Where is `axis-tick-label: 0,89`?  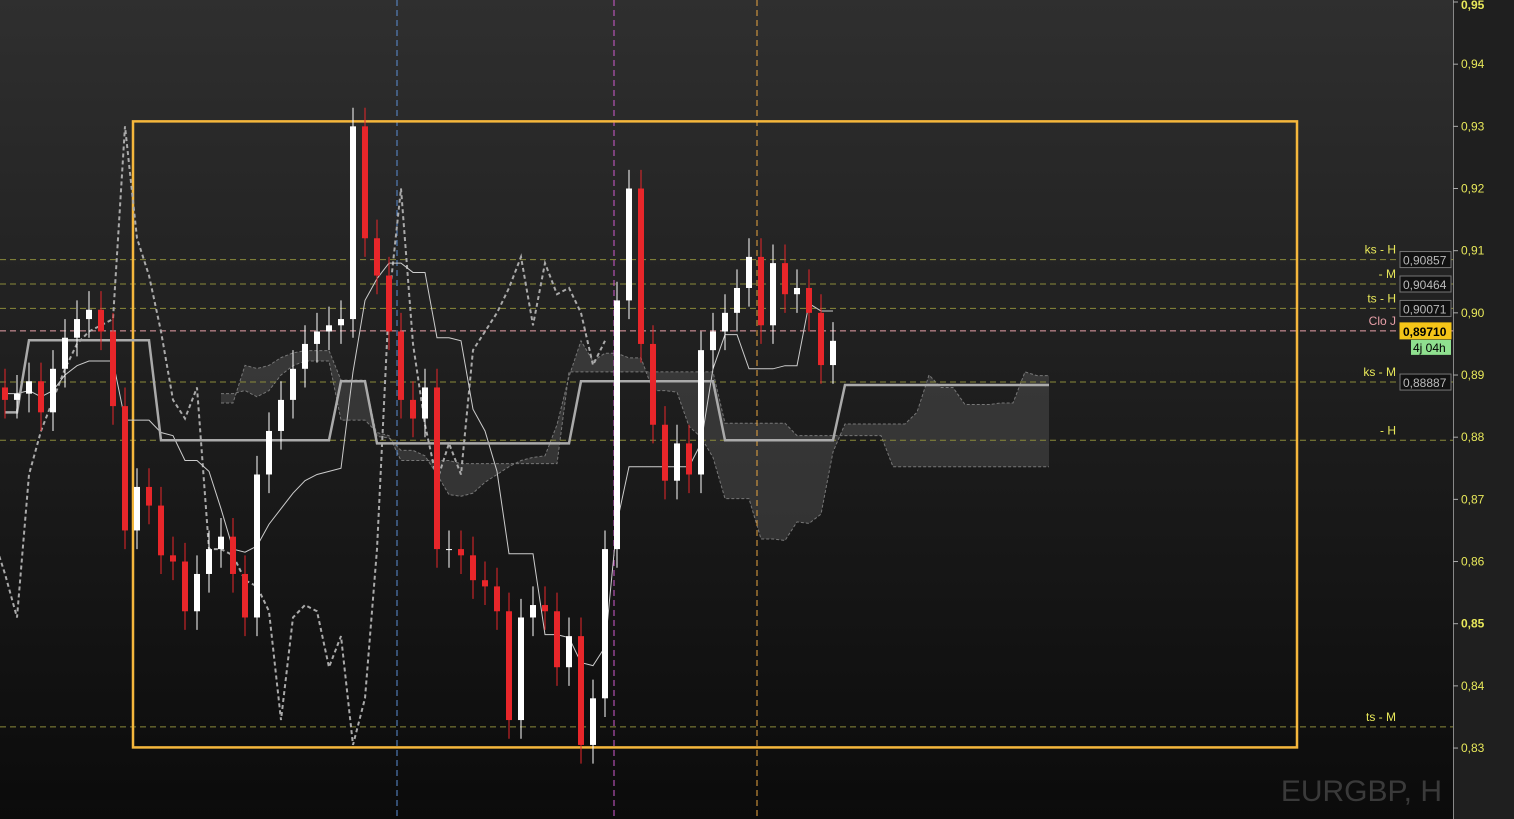 axis-tick-label: 0,89 is located at coordinates (1473, 375).